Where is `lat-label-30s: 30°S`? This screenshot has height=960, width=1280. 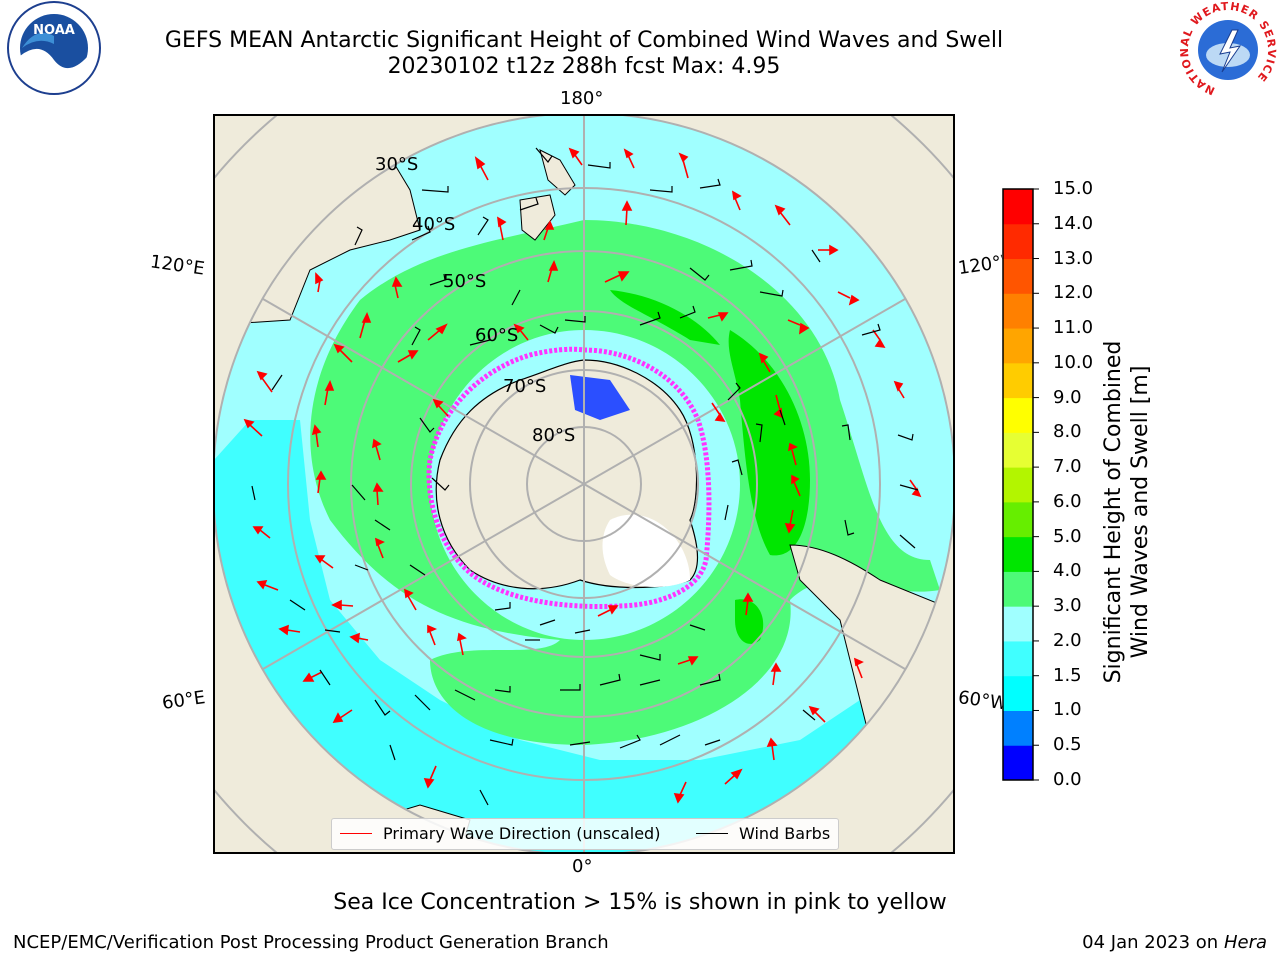
lat-label-30s: 30°S is located at coordinates (396, 164).